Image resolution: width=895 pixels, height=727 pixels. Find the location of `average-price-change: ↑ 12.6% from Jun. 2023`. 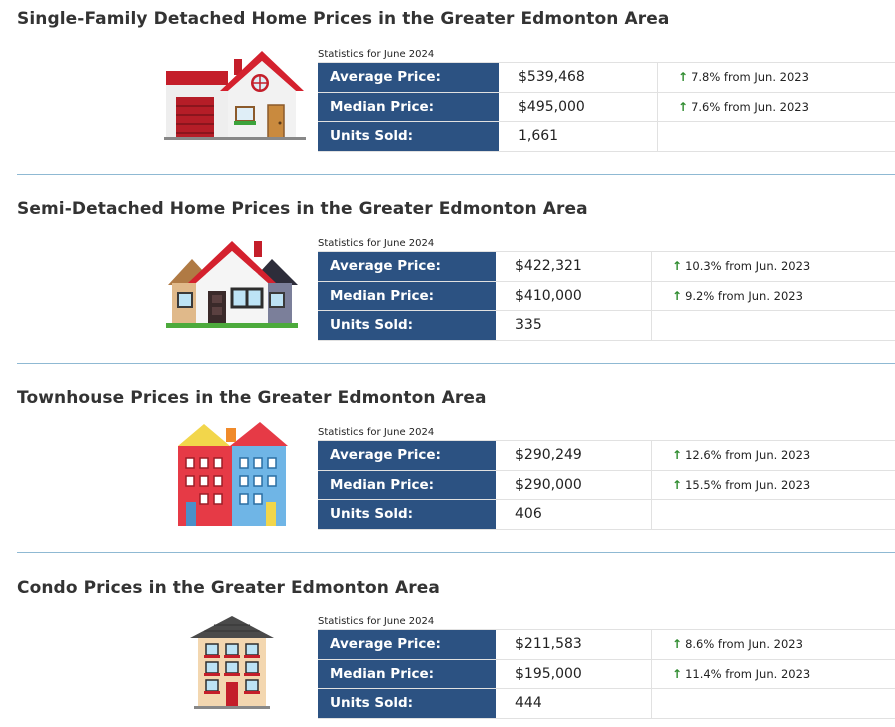

average-price-change: ↑ 12.6% from Jun. 2023 is located at coordinates (773, 455).